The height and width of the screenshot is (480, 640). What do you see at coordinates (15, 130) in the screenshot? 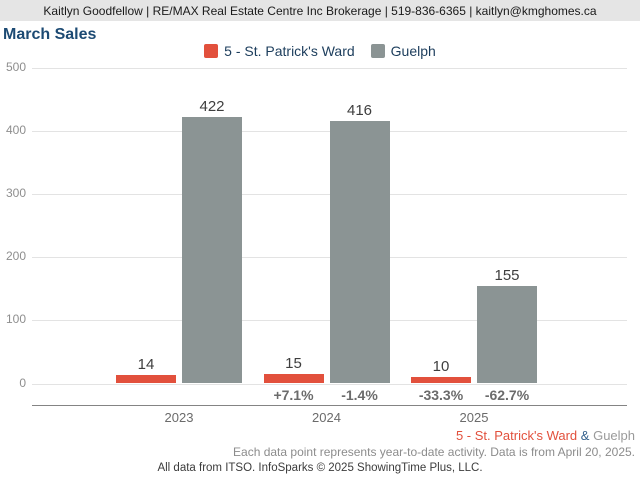
I see `y-axis-tick-label: 400` at bounding box center [15, 130].